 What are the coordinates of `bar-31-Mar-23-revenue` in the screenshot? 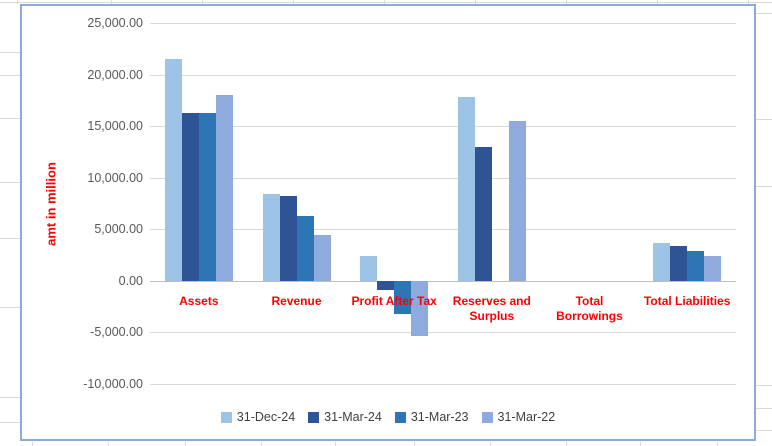 It's located at (305, 248).